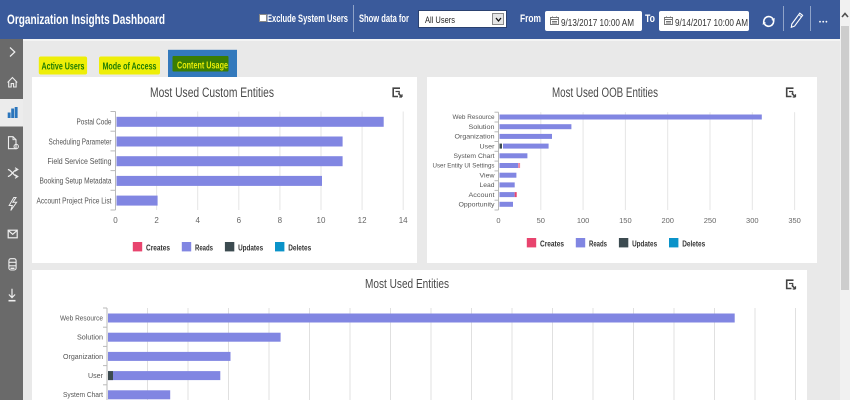  What do you see at coordinates (711, 23) in the screenshot?
I see `svg-text: 9/14/2017 10:00 AM` at bounding box center [711, 23].